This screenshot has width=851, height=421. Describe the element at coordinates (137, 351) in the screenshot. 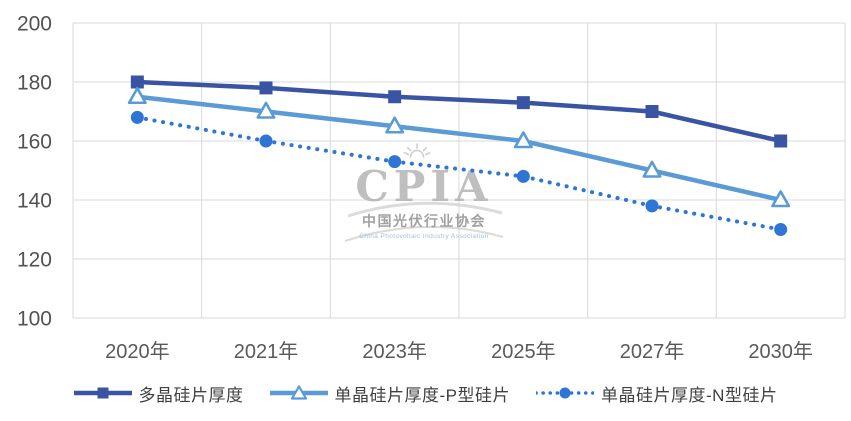

I see `x-tick-label: 2020年` at that location.